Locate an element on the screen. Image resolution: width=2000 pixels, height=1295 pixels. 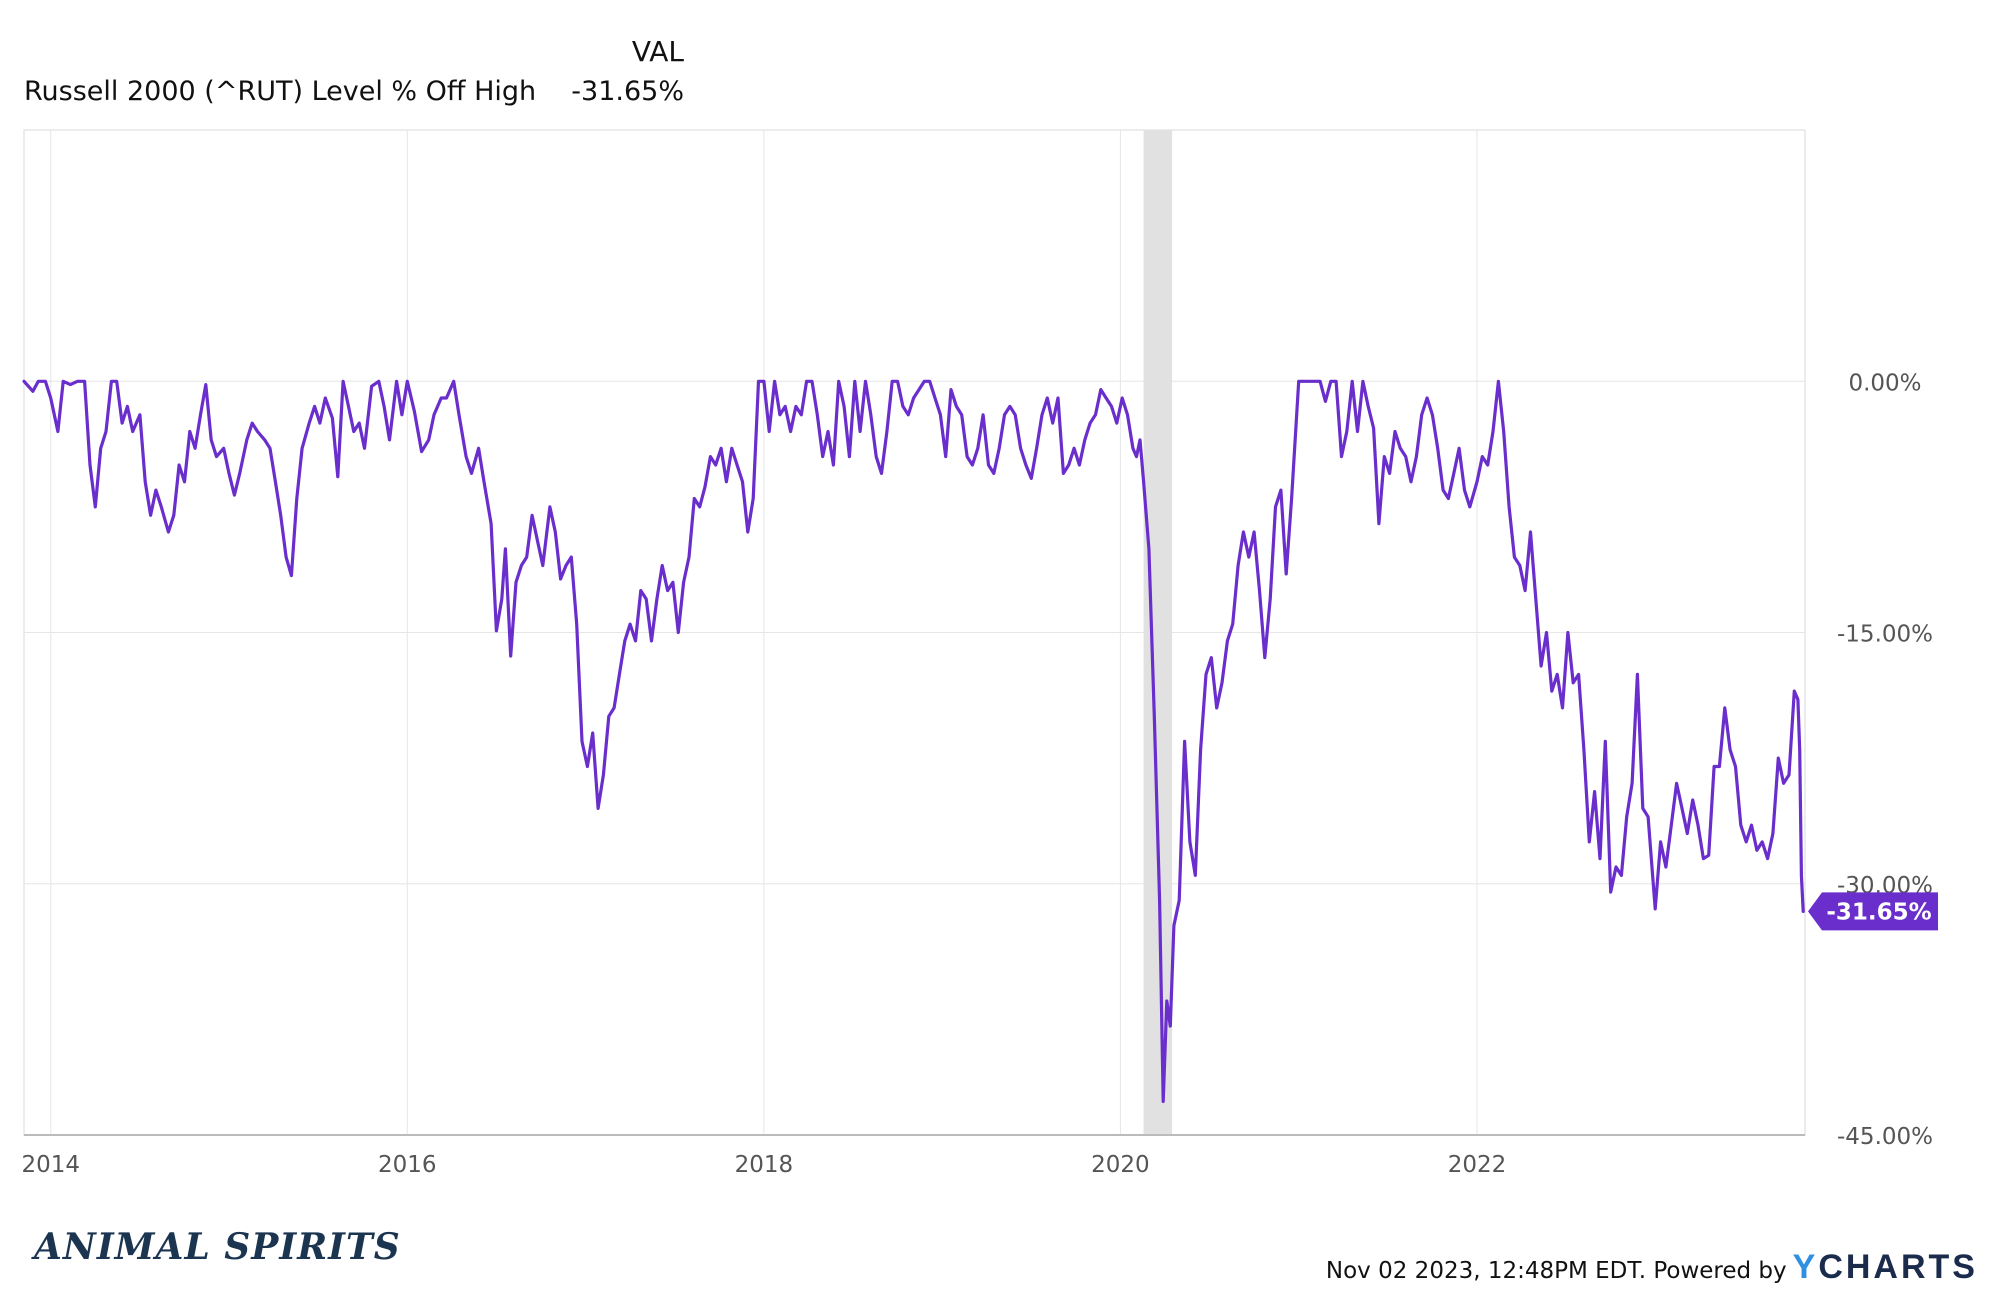
y-tick-label: -15.00% is located at coordinates (1885, 635).